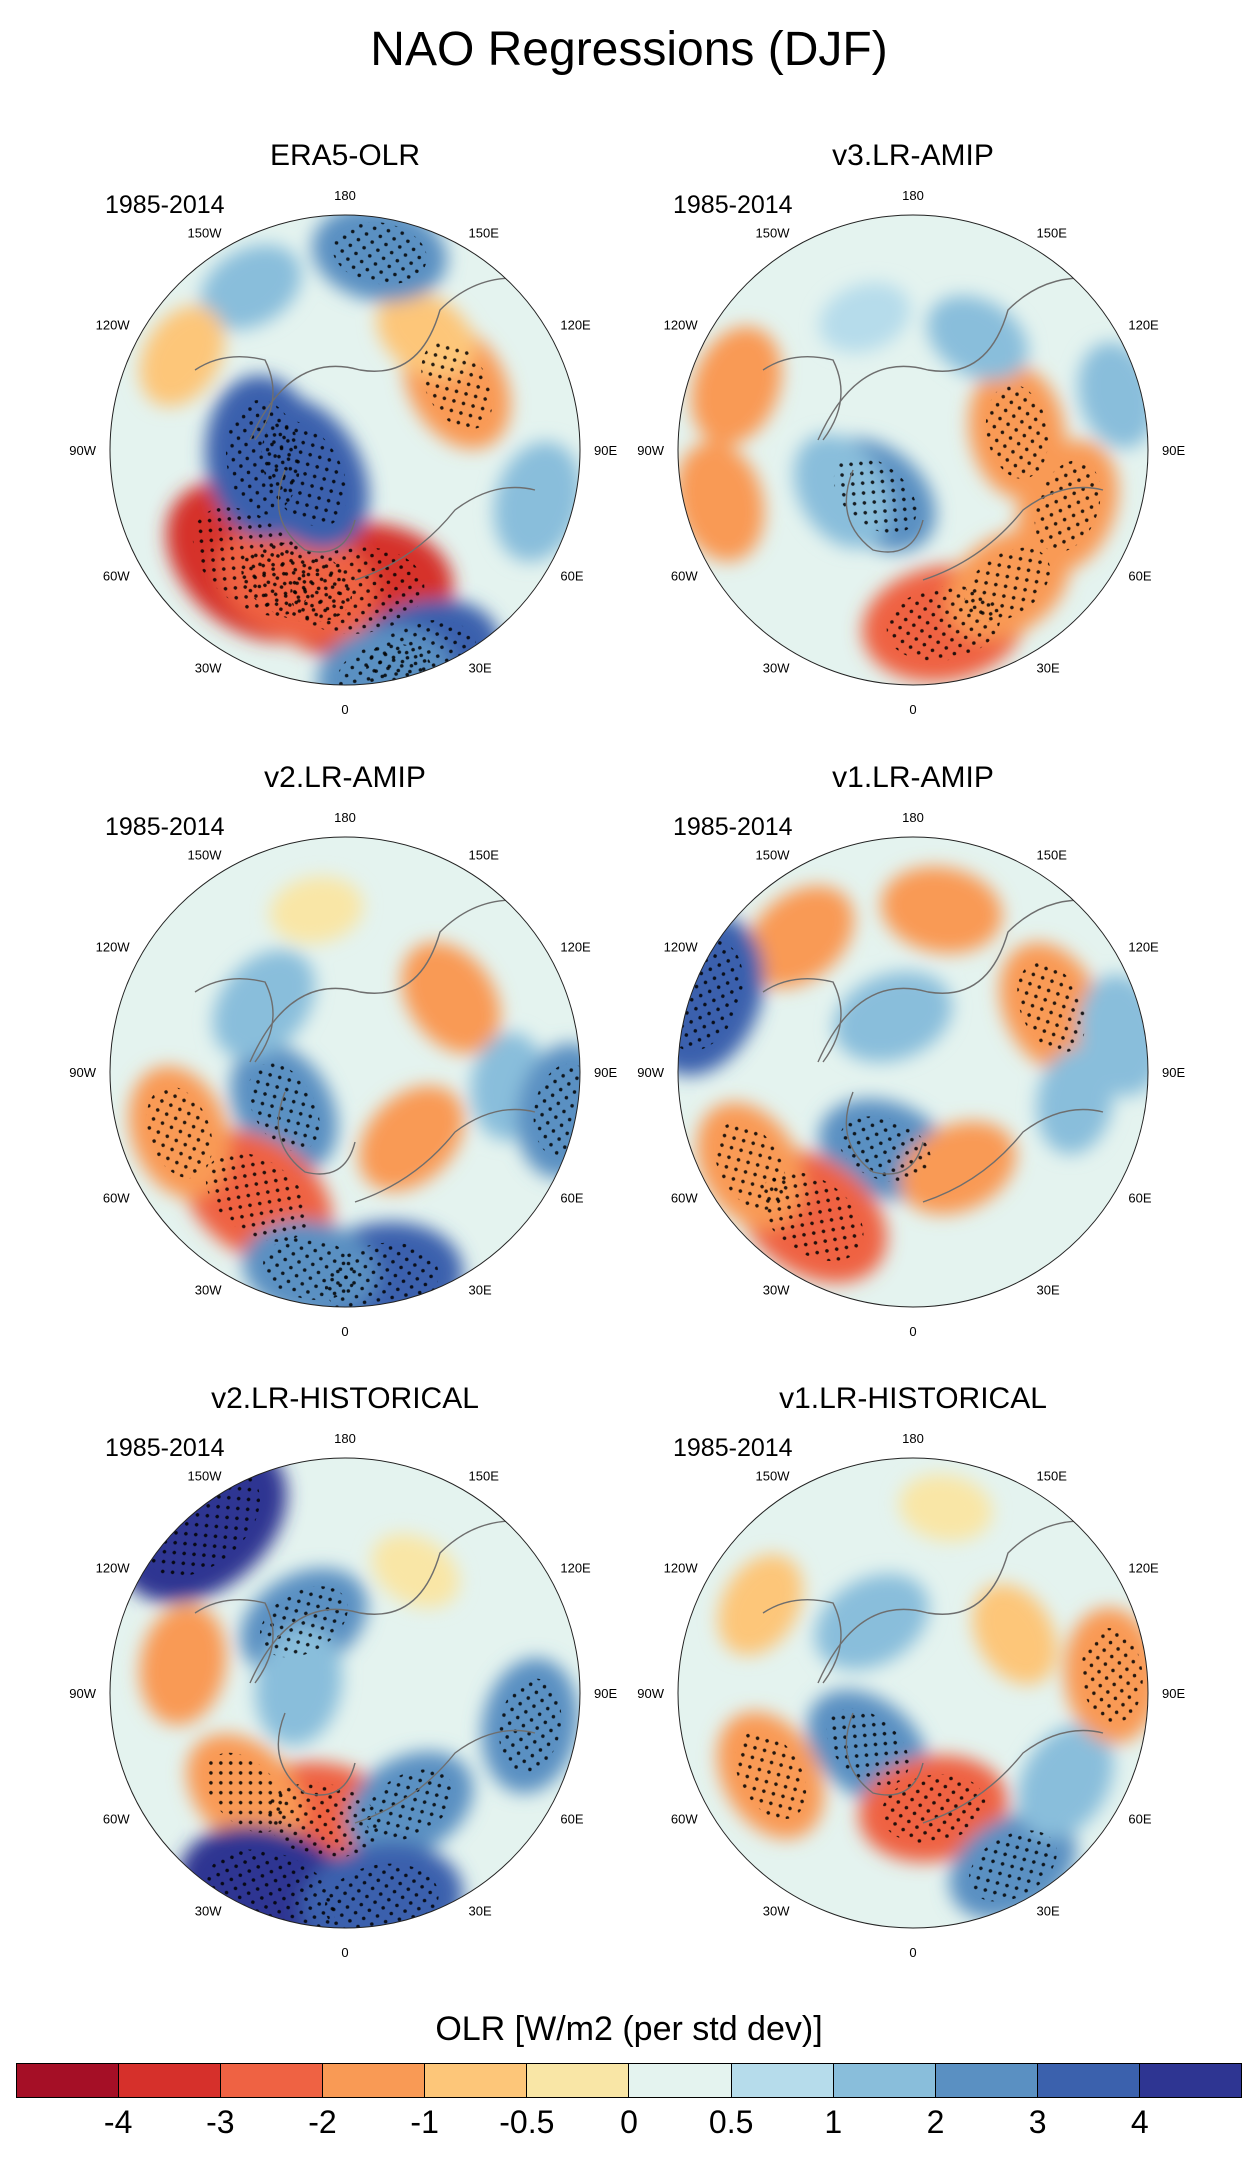  I want to click on longitude-label: 0, so click(344, 1952).